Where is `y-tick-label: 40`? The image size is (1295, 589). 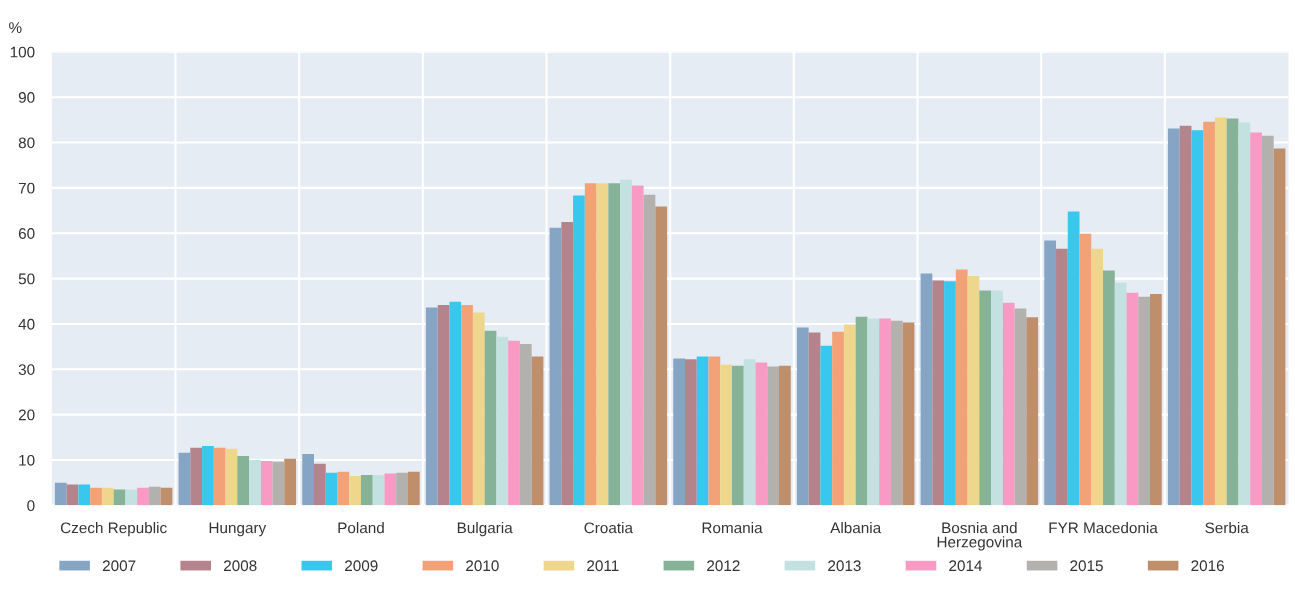
y-tick-label: 40 is located at coordinates (26, 324).